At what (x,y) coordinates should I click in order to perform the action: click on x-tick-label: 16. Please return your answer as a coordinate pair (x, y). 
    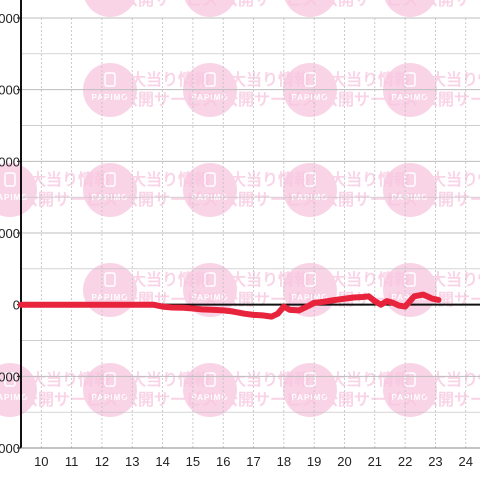
    Looking at the image, I should click on (223, 461).